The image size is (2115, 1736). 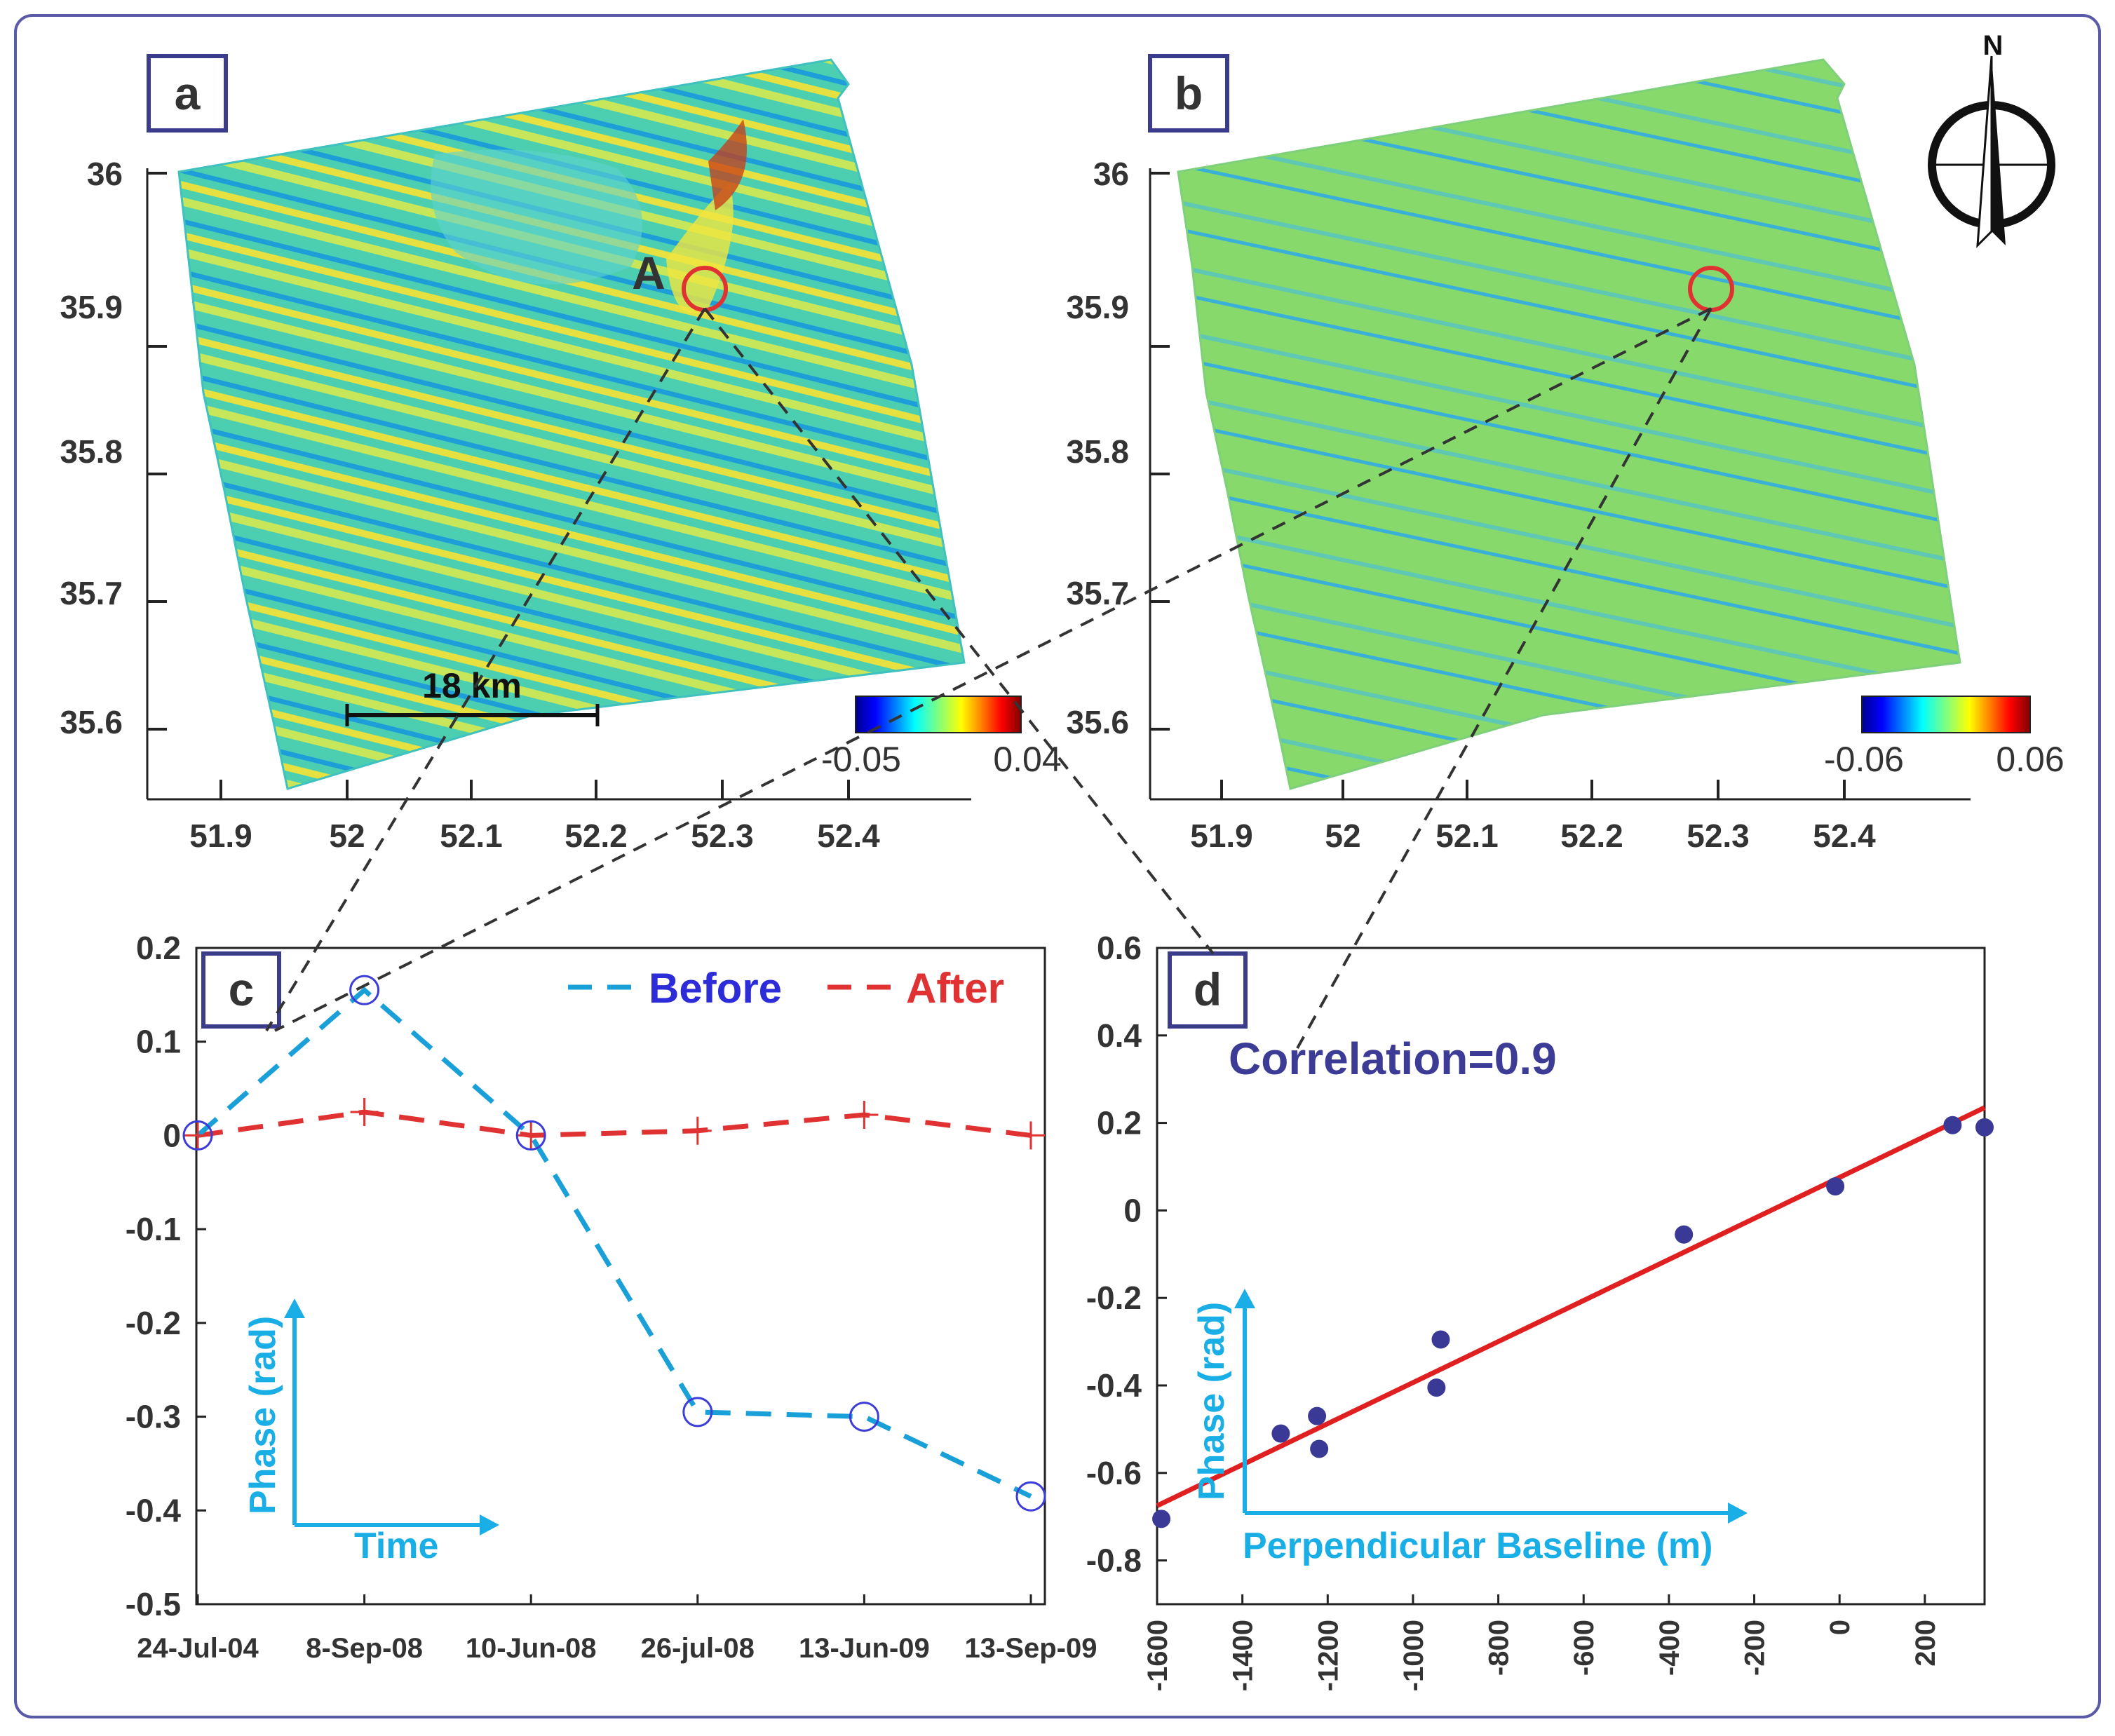 I want to click on map-a-uplift-patch, so click(x=700, y=247).